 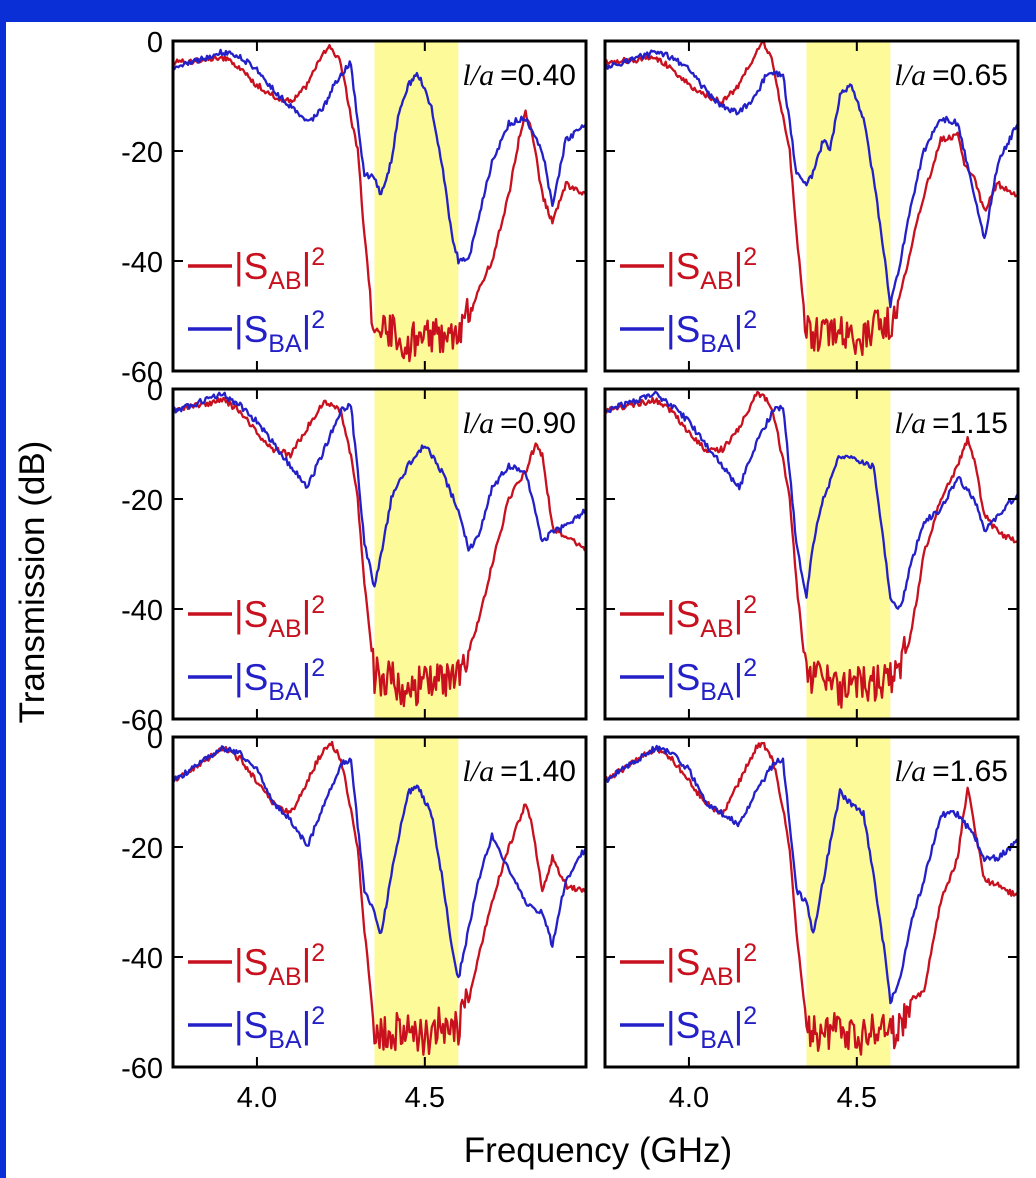 I want to click on panel-param-label: l/a =0.90, so click(x=519, y=423).